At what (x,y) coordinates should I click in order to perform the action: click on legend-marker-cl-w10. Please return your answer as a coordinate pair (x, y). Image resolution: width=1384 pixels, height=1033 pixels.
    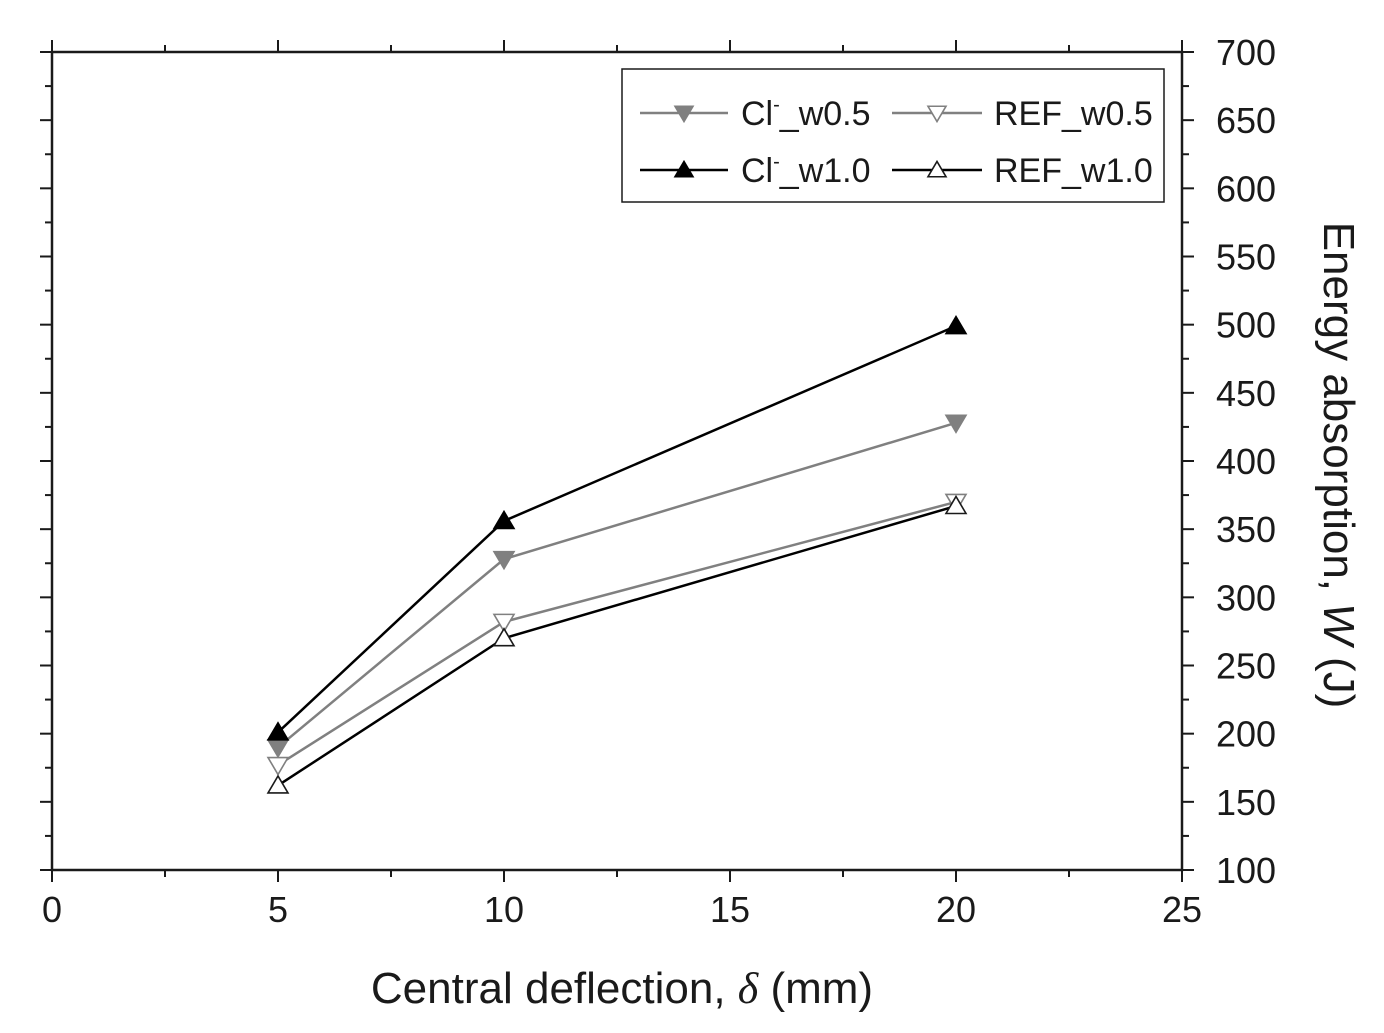
    Looking at the image, I should click on (684, 168).